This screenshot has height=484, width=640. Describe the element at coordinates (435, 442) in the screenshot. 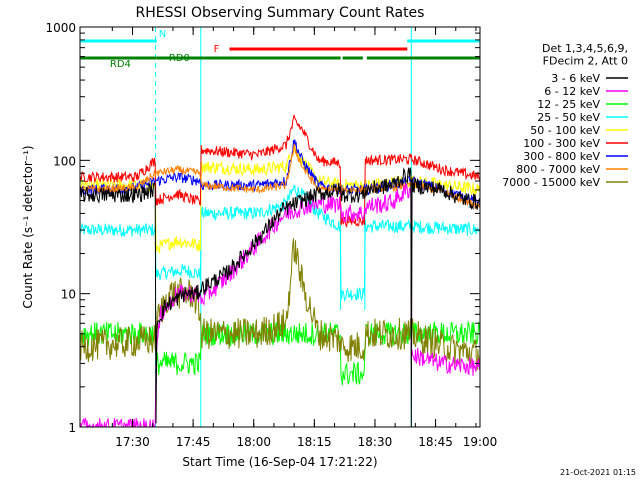

I see `x-tick-label-5: 18:45` at that location.